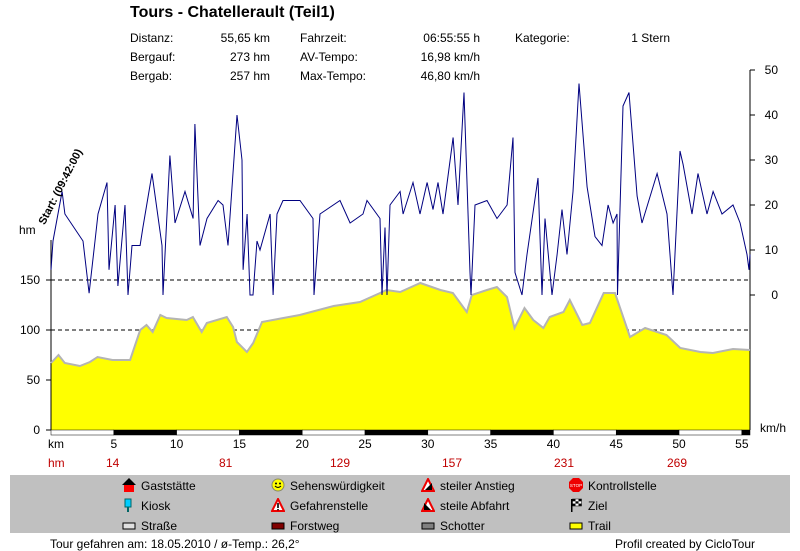  What do you see at coordinates (113, 463) in the screenshot?
I see `hm-value: 14` at bounding box center [113, 463].